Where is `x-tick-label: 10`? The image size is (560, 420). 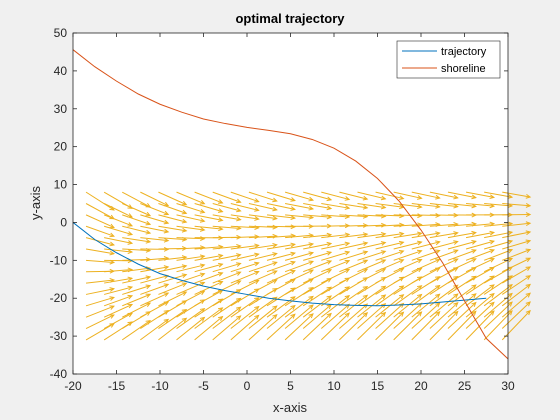 x-tick-label: 10 is located at coordinates (334, 386).